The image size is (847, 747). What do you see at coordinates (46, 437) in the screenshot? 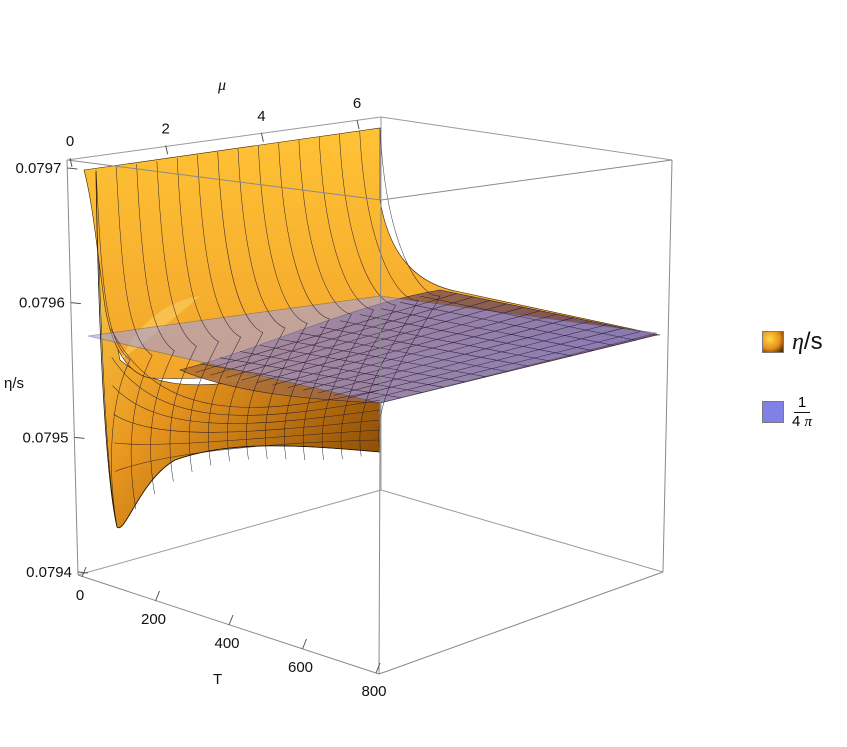
I see `z-tick-label: 0.0795` at bounding box center [46, 437].